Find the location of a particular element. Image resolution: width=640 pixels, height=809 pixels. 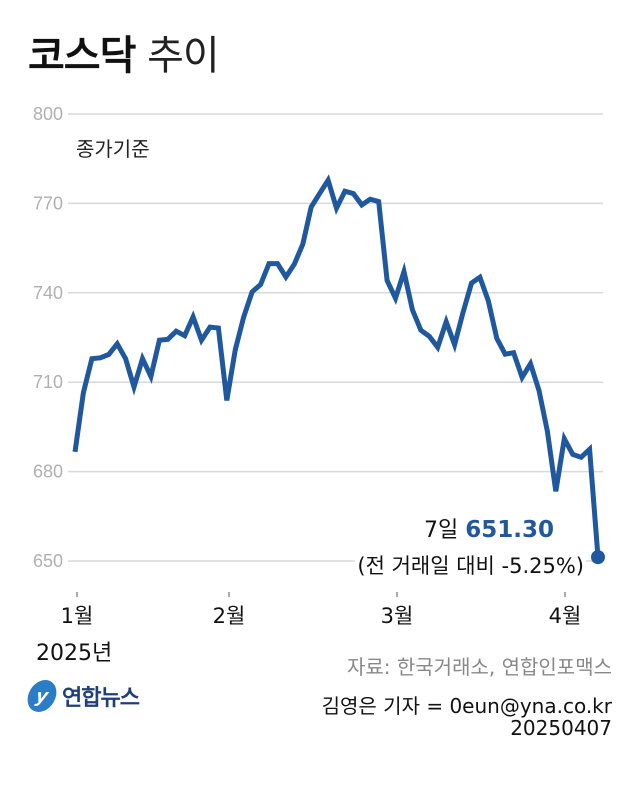

last-date-label: 7일 is located at coordinates (441, 530).